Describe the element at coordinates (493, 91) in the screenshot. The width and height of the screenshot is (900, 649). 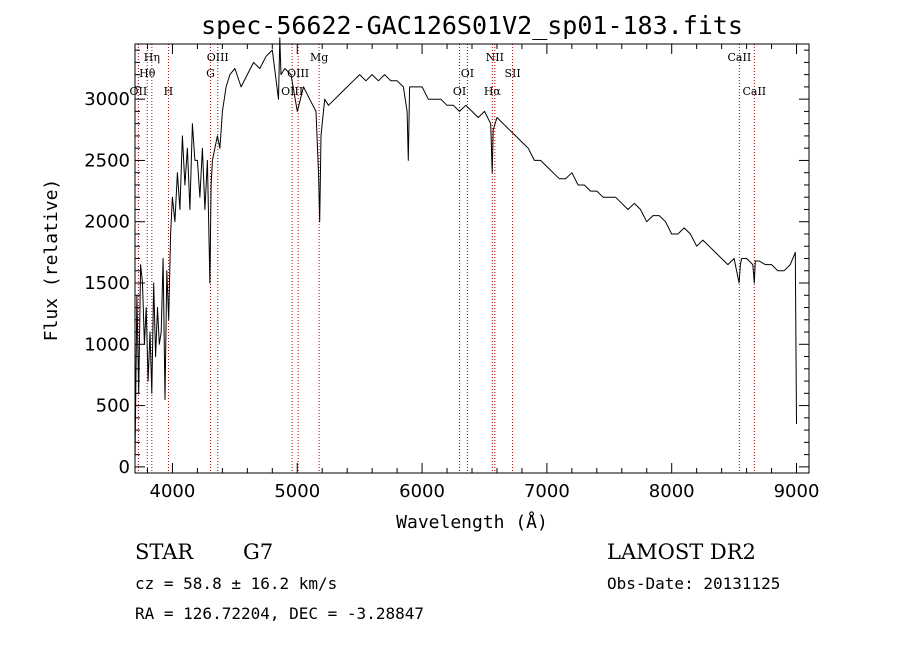
I see `marker-label-13: Hα` at that location.